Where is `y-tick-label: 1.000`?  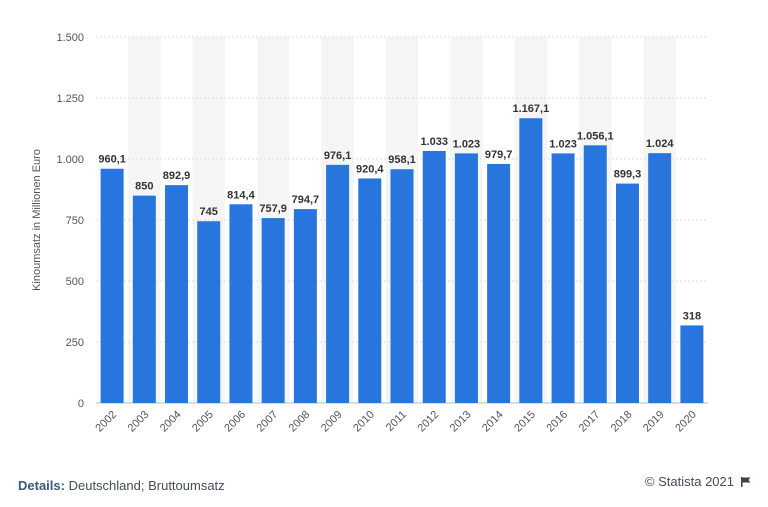 y-tick-label: 1.000 is located at coordinates (70, 160).